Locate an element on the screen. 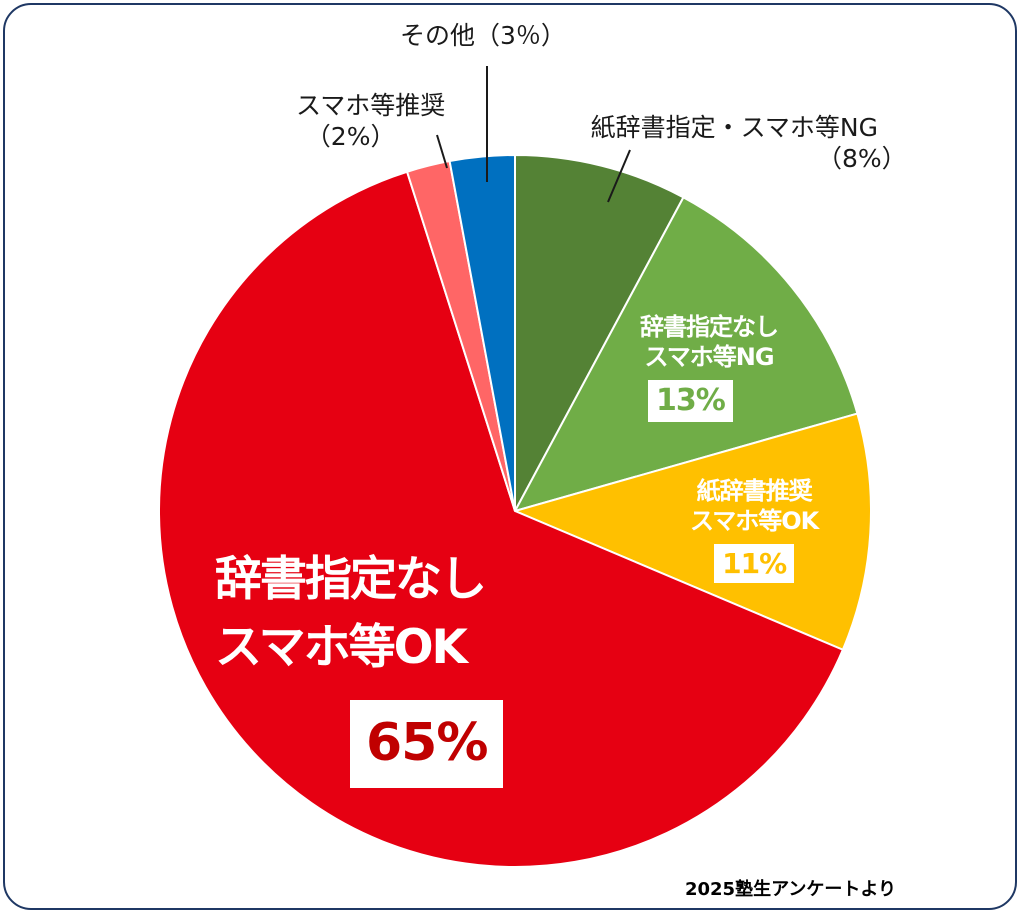 This screenshot has width=1024, height=917. slice-paper-dict-ng is located at coordinates (599, 332).